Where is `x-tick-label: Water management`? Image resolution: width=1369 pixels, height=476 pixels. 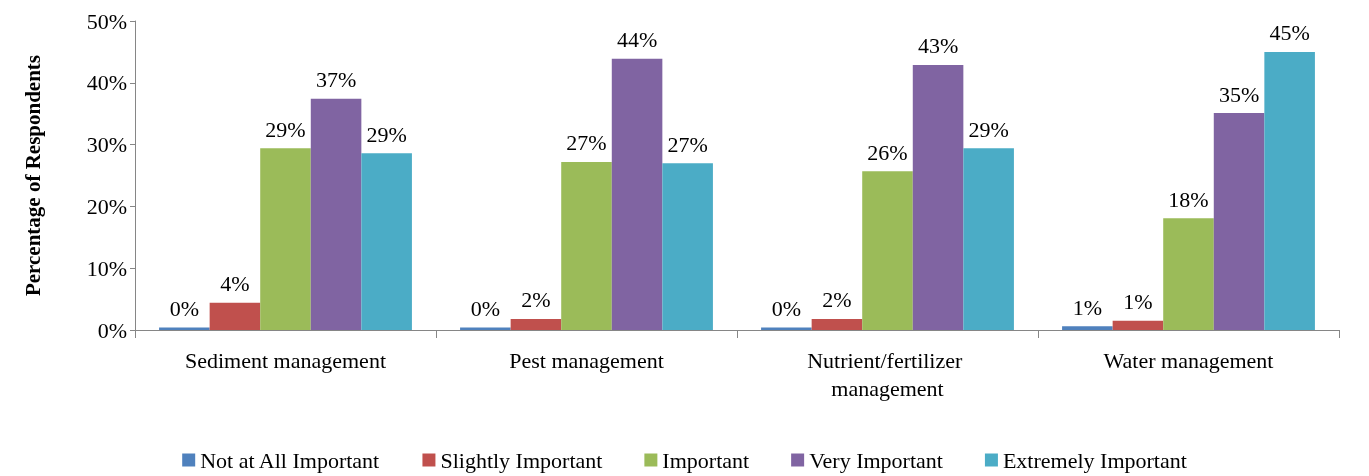
x-tick-label: Water management is located at coordinates (1188, 360).